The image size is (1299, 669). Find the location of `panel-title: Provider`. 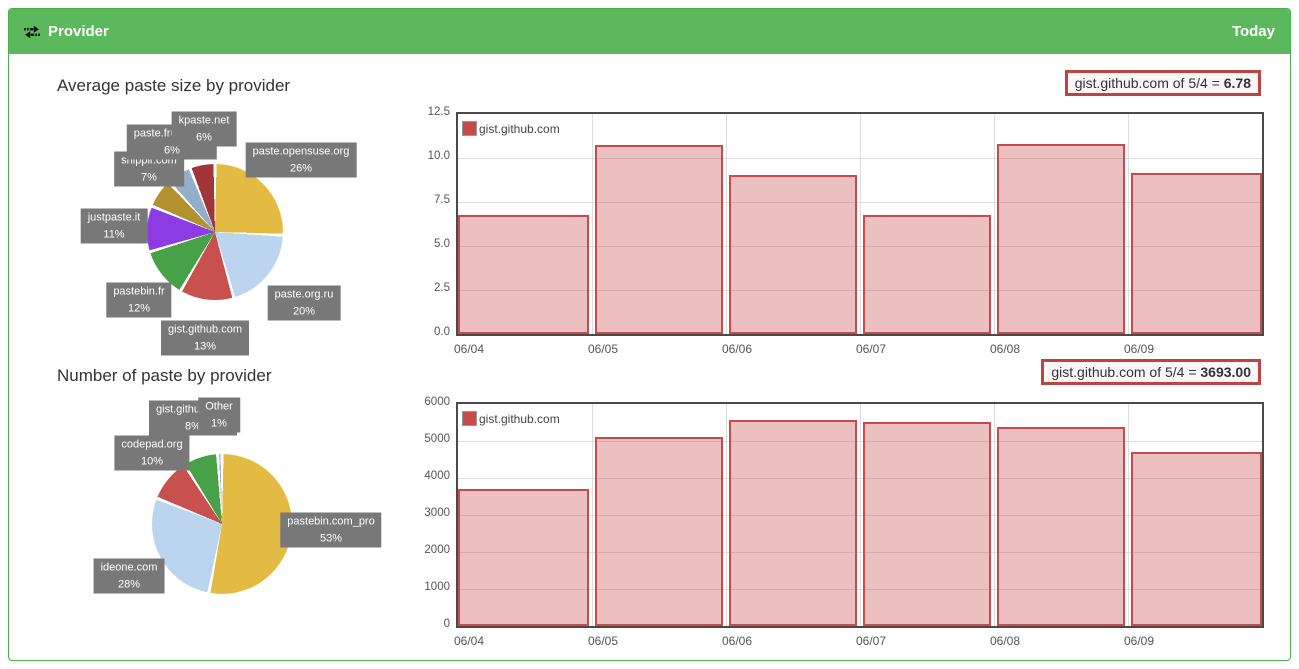

panel-title: Provider is located at coordinates (78, 31).